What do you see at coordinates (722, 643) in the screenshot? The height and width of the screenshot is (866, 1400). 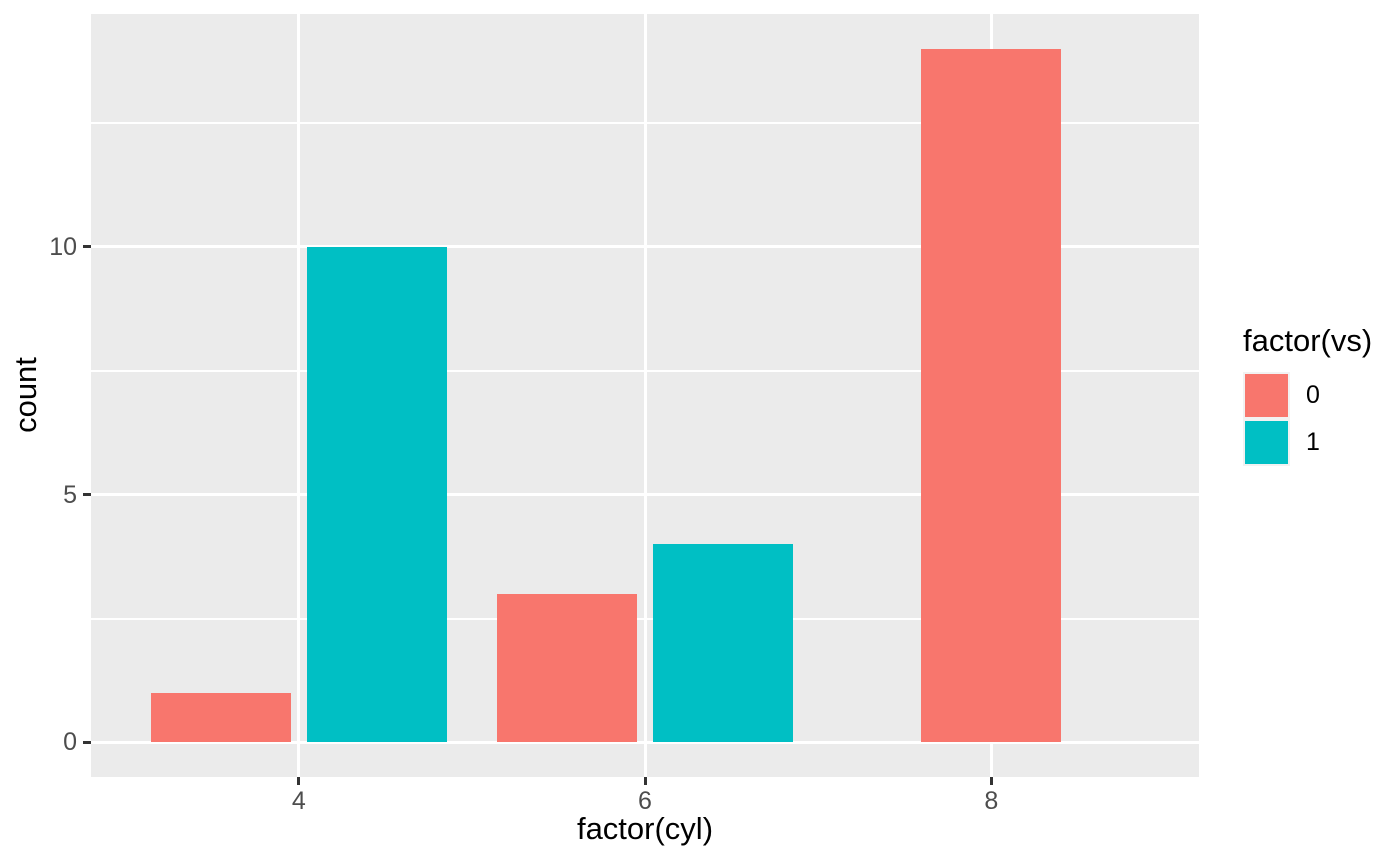 I see `bar-cyl6-vs1` at bounding box center [722, 643].